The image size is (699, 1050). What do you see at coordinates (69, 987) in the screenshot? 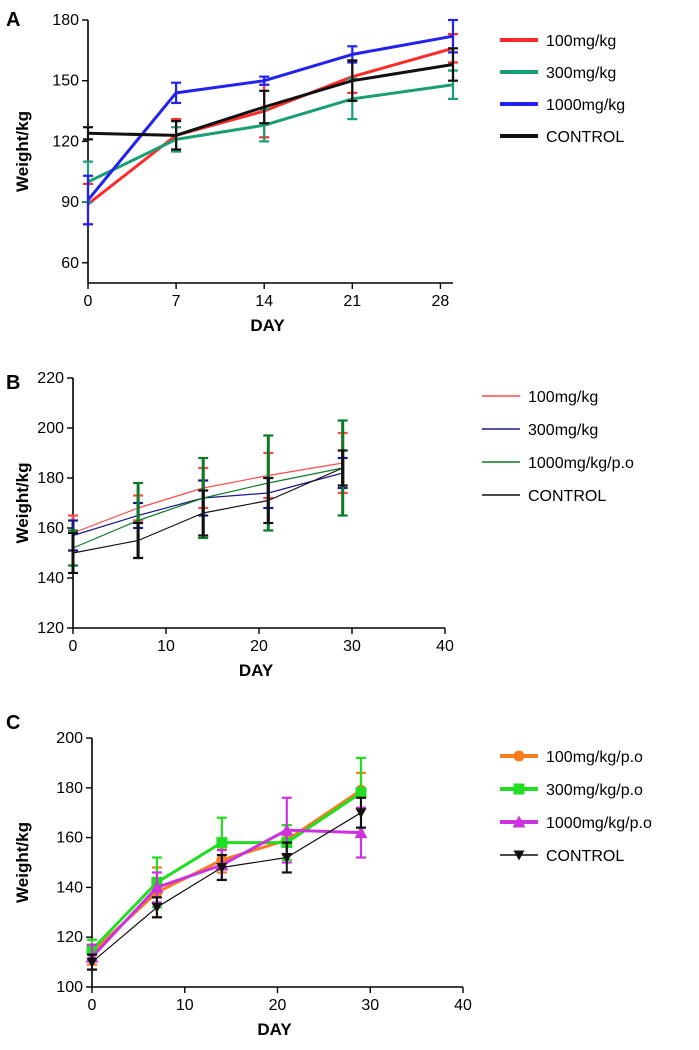
I see `y-tick-label: 100` at bounding box center [69, 987].